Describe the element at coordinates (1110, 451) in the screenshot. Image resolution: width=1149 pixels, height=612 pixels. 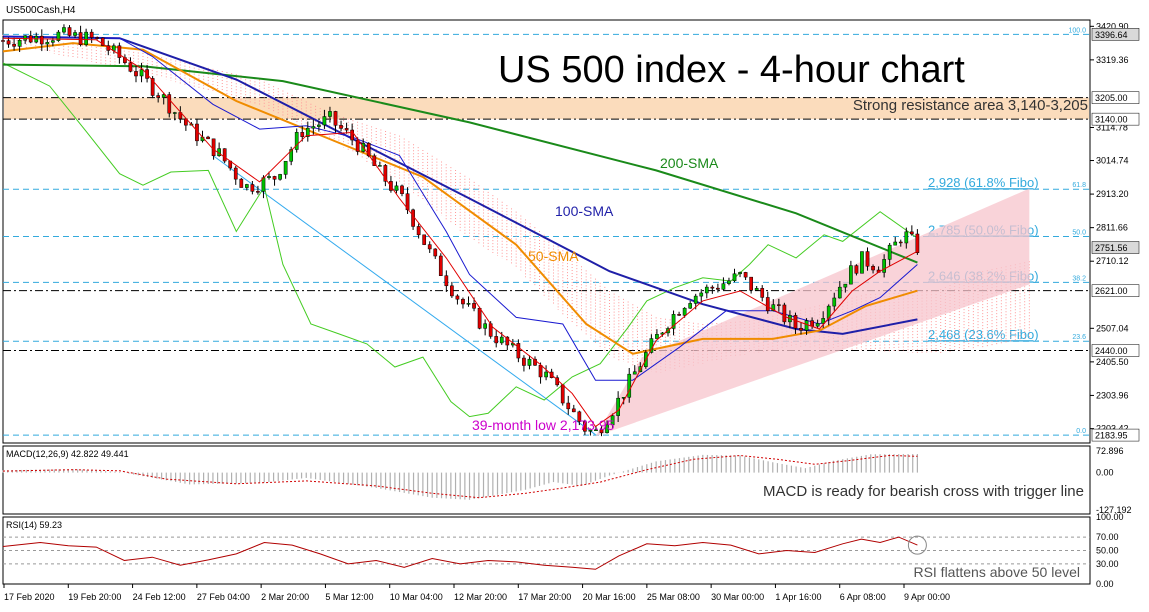
I see `macd-tick-label: 72.896` at that location.